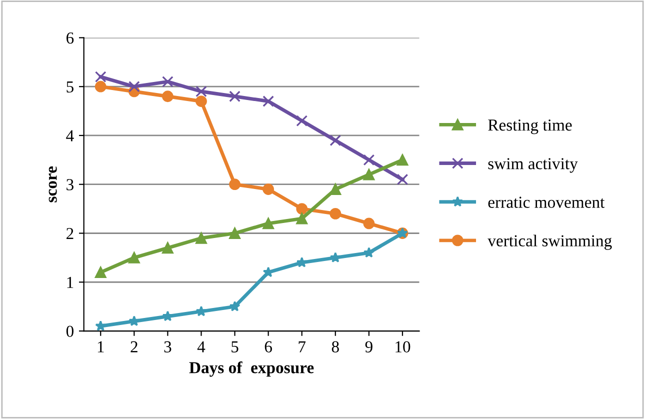  What do you see at coordinates (70, 38) in the screenshot?
I see `y-tick-label: 6` at bounding box center [70, 38].